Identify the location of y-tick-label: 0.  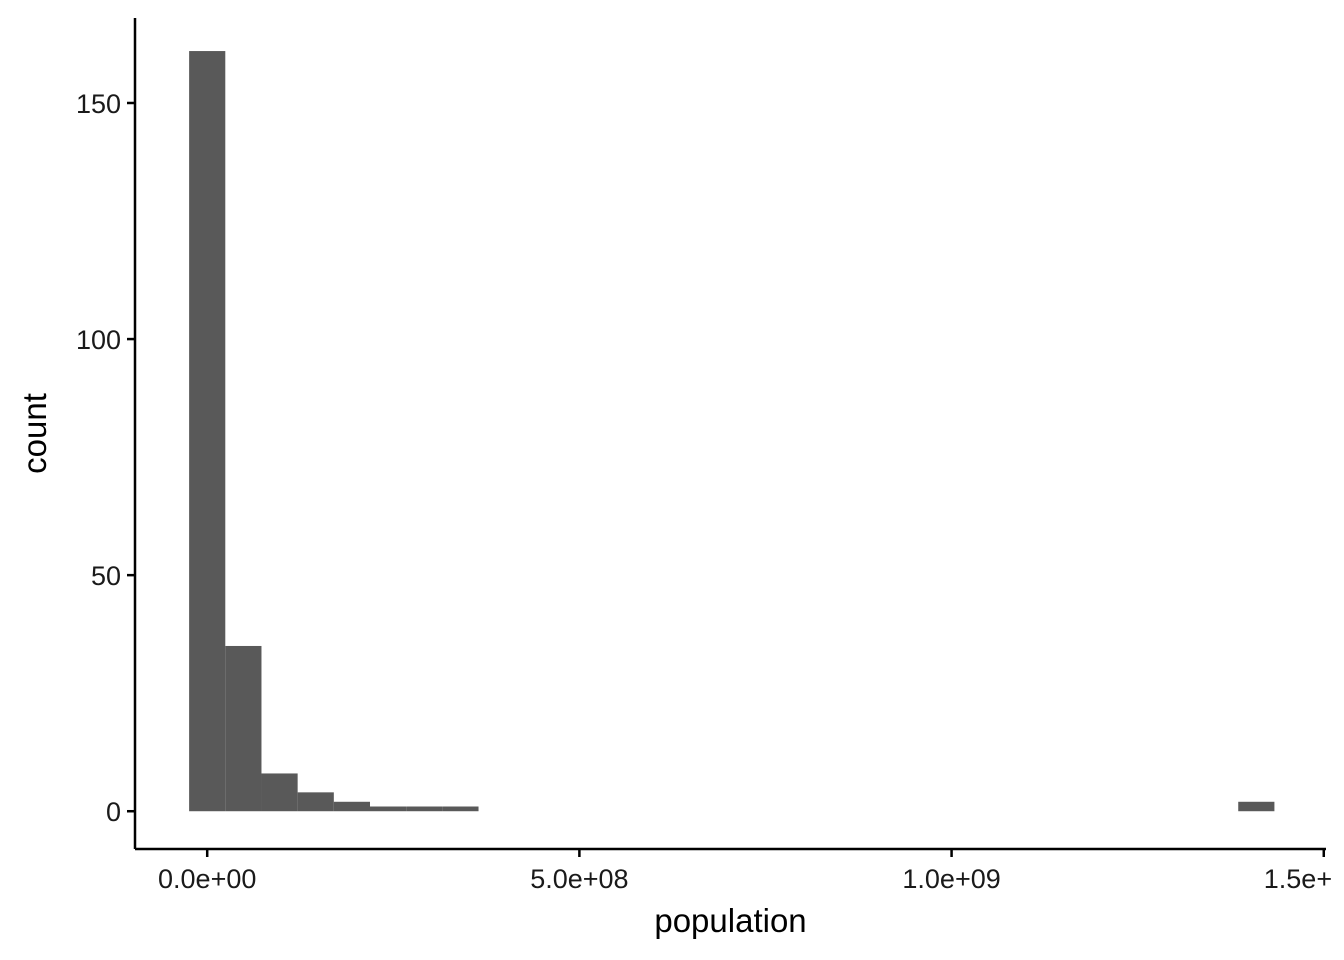
(113, 812).